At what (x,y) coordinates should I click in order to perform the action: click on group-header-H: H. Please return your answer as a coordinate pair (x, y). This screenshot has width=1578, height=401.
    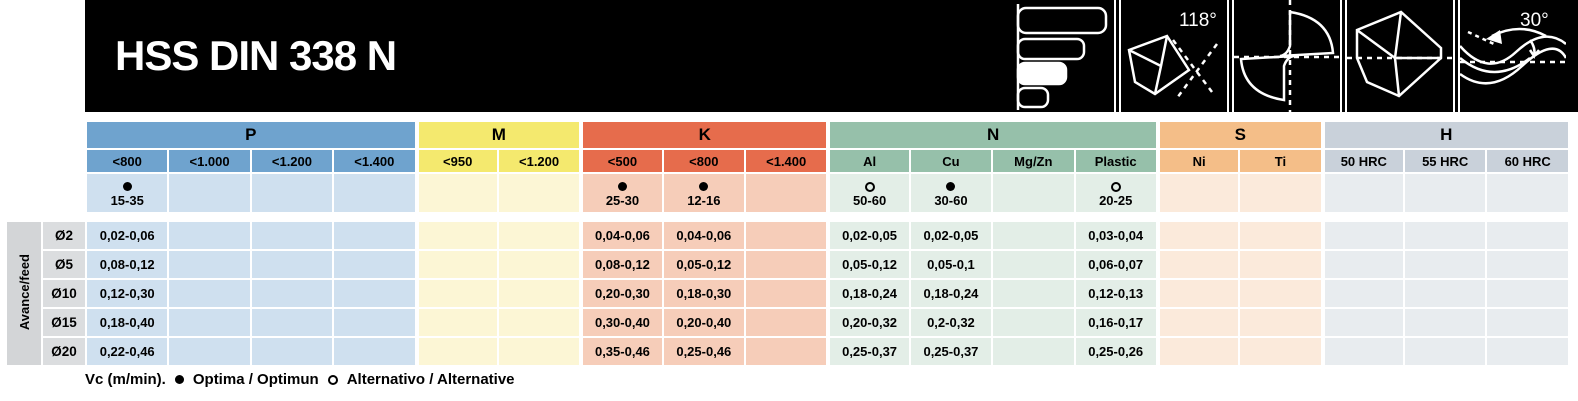
    Looking at the image, I should click on (1445, 135).